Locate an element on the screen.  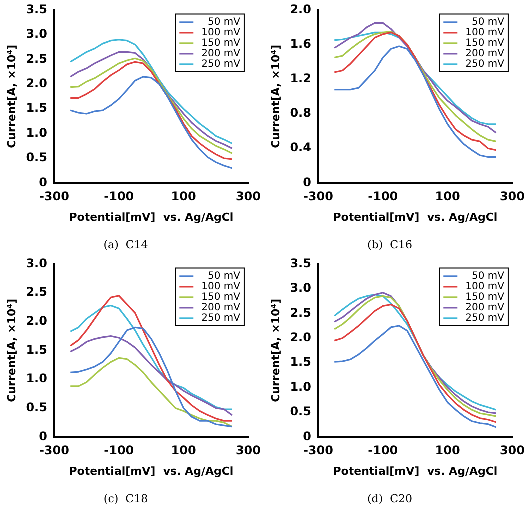
y-tick-label: 1.6 is located at coordinates (301, 43).